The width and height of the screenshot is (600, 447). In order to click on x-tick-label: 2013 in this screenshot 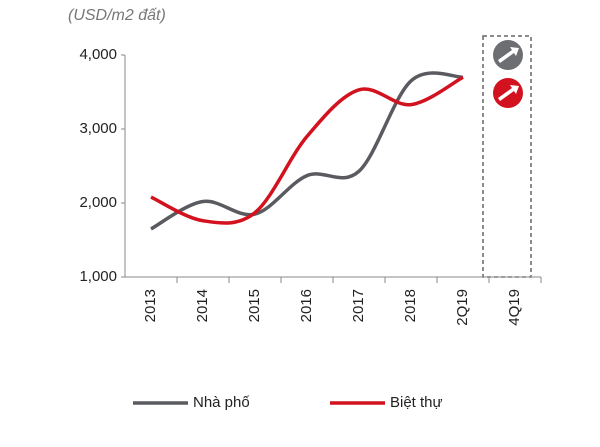, I will do `click(150, 305)`.